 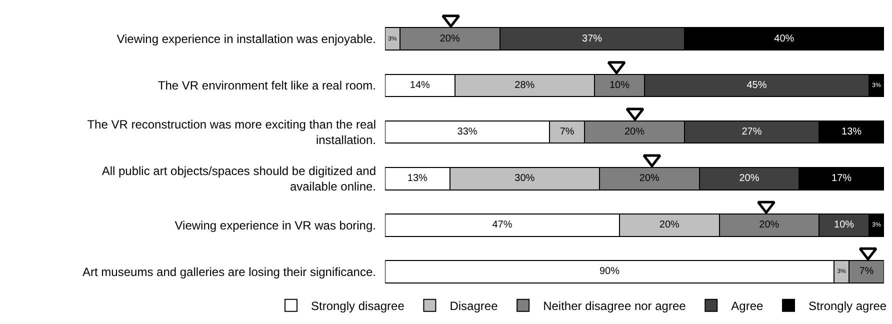 I want to click on y-tick-label: Viewing experience in VR was boring., so click(x=275, y=225).